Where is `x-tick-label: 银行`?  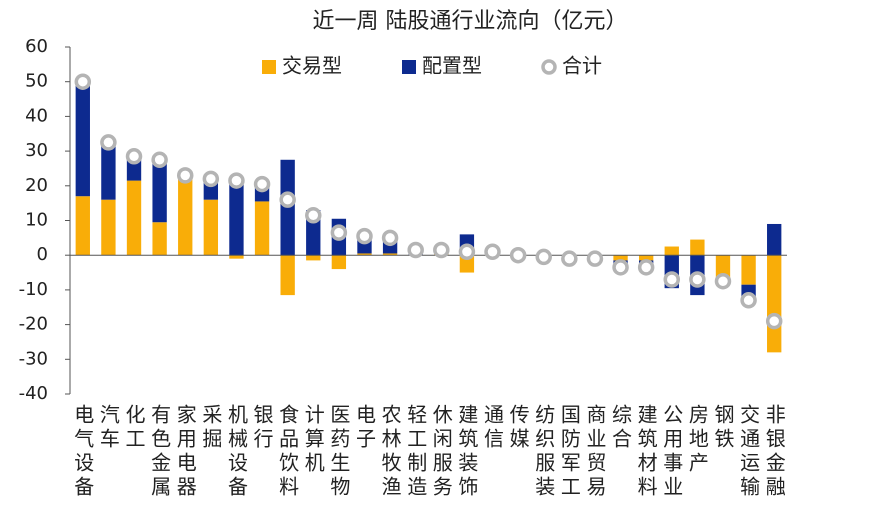
x-tick-label: 银行 is located at coordinates (262, 428).